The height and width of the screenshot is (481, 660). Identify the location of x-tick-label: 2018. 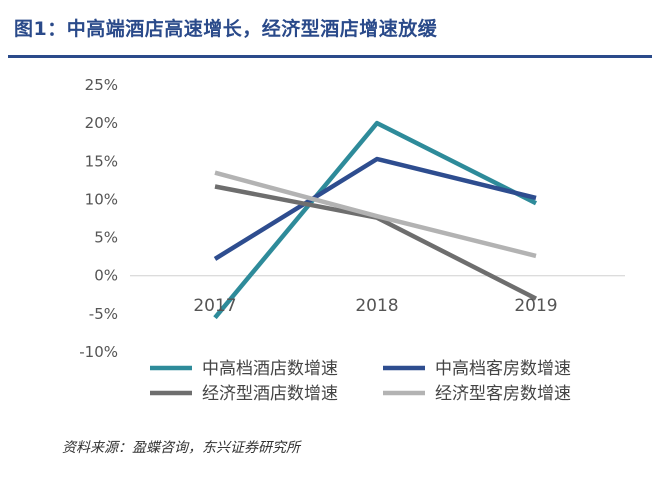
(376, 306).